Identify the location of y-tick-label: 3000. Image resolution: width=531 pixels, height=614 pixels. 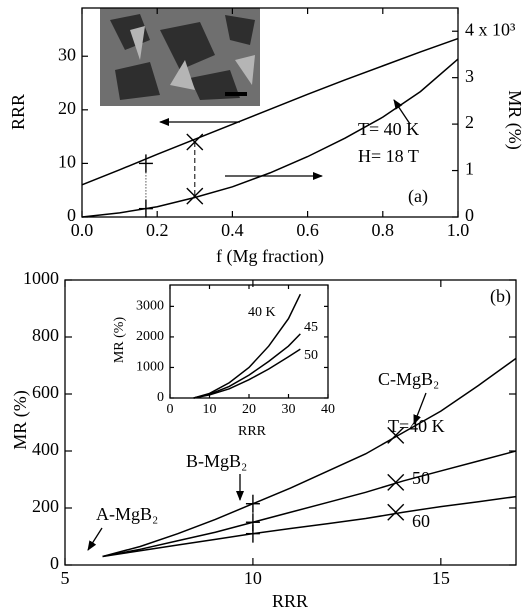
(150, 306).